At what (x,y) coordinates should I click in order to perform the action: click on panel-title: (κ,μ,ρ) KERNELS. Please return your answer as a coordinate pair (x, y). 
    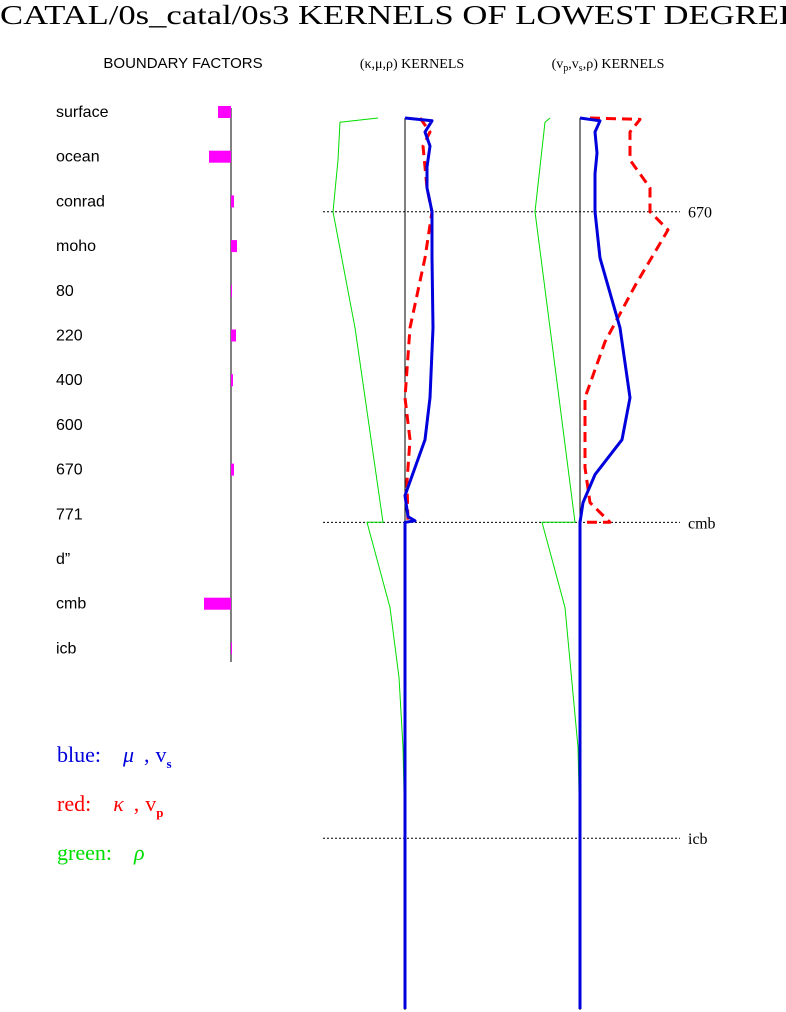
    Looking at the image, I should click on (412, 64).